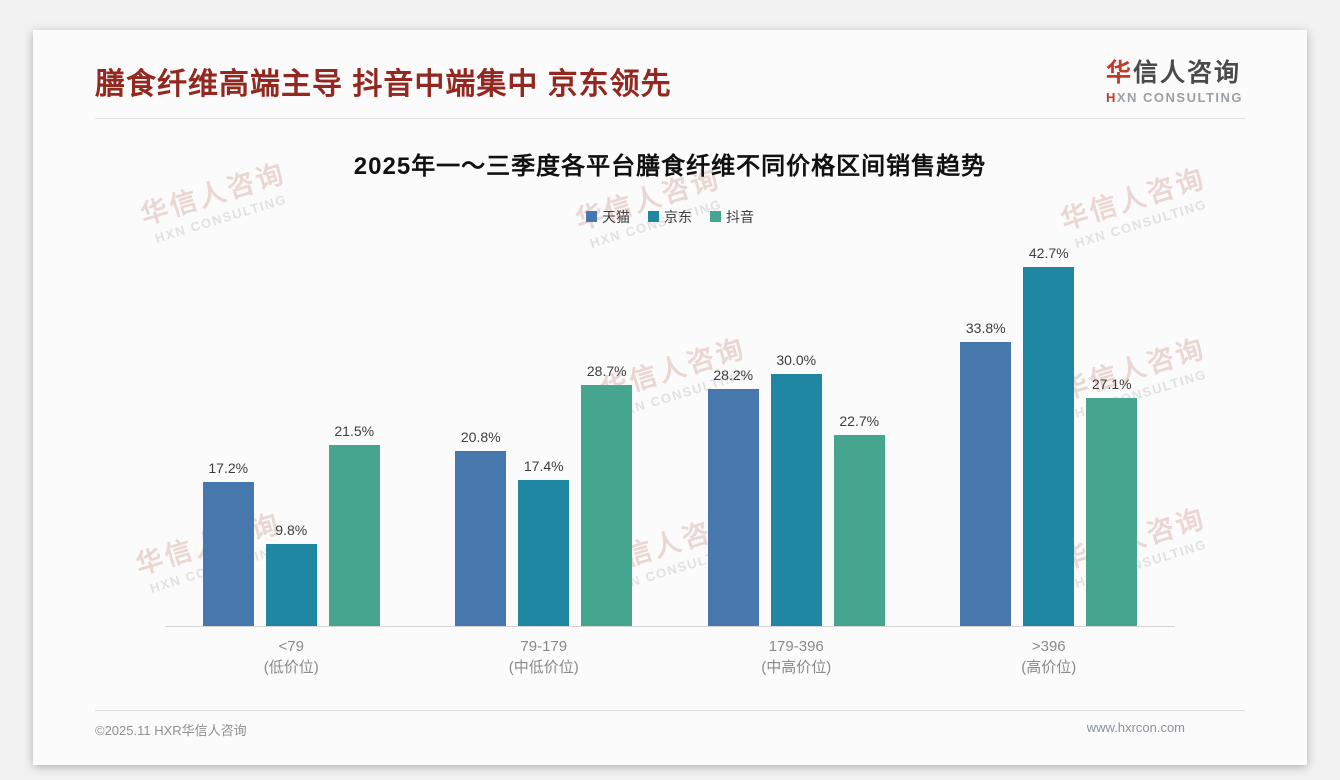  I want to click on bar-column: 42.7%, so click(1049, 435).